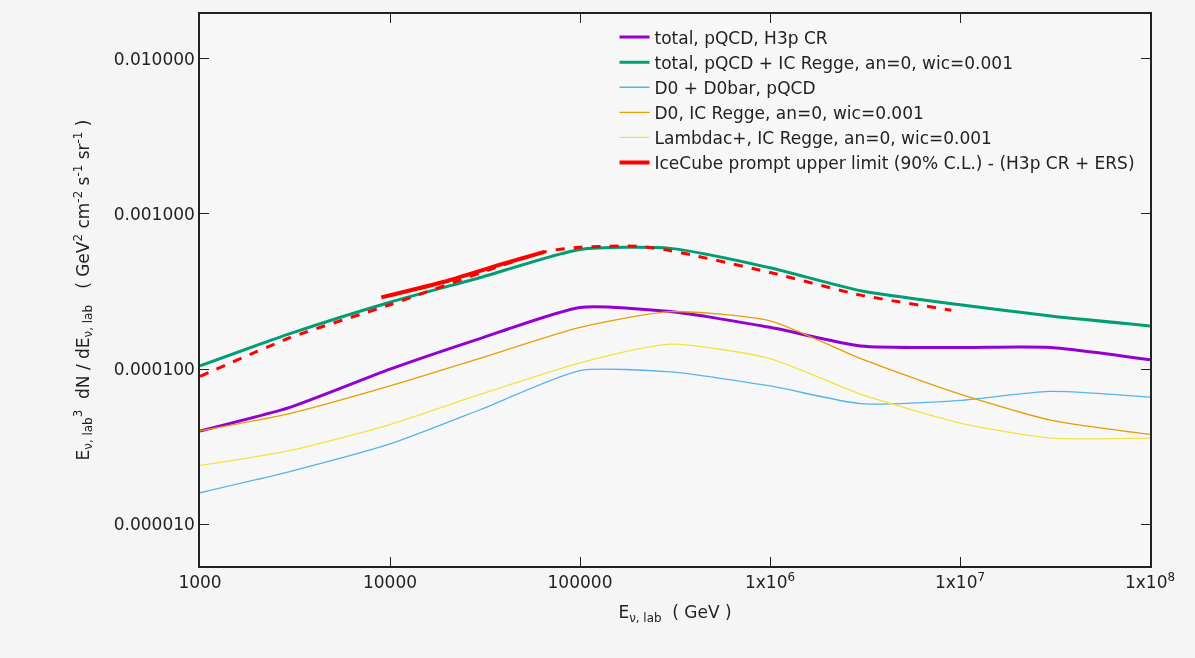  What do you see at coordinates (1150, 581) in the screenshot?
I see `x-tick-label: 1x10$^{8}$` at bounding box center [1150, 581].